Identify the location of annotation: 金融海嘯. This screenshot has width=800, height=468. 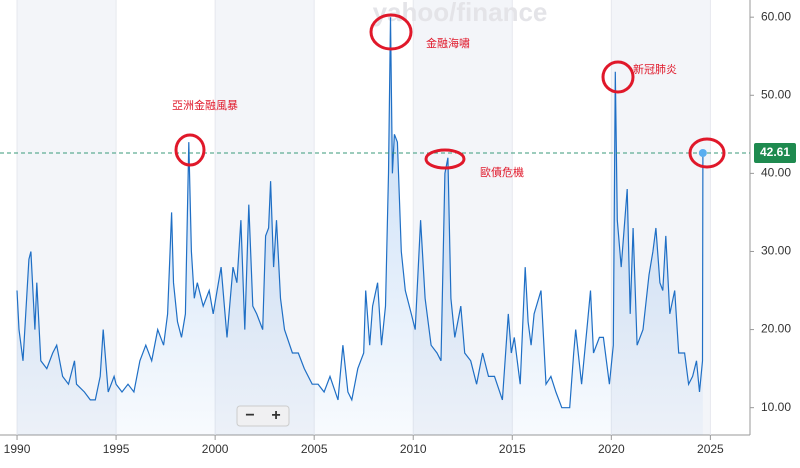
(448, 43).